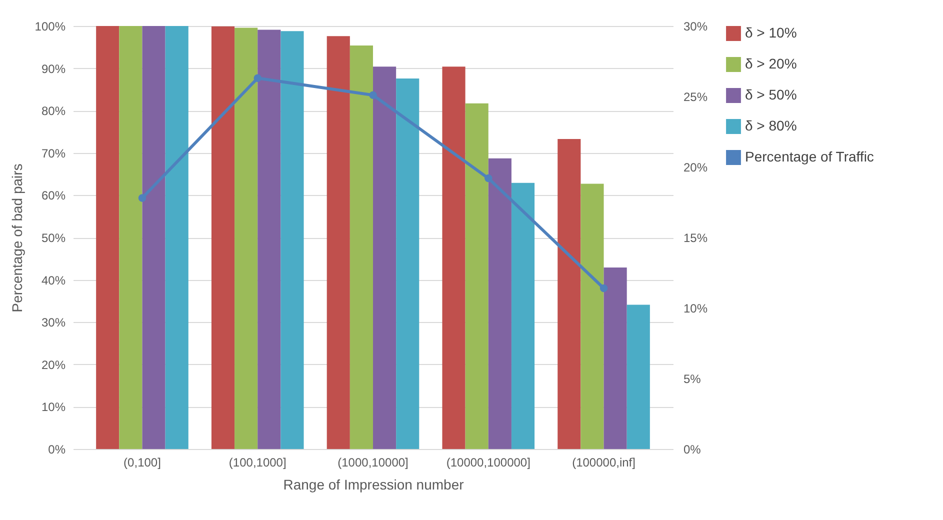  What do you see at coordinates (696, 167) in the screenshot?
I see `y2-tick-label: 20%` at bounding box center [696, 167].